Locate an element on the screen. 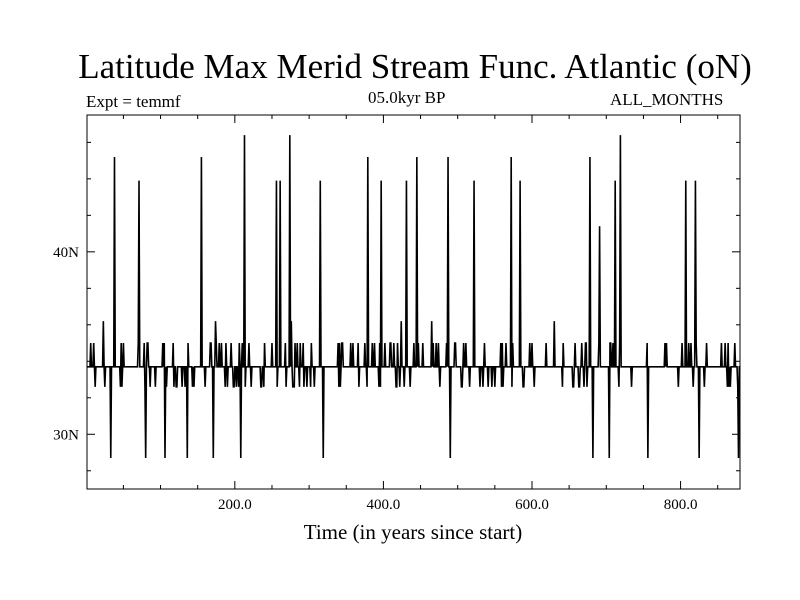  months-label: ALL_MONTHS is located at coordinates (667, 99).